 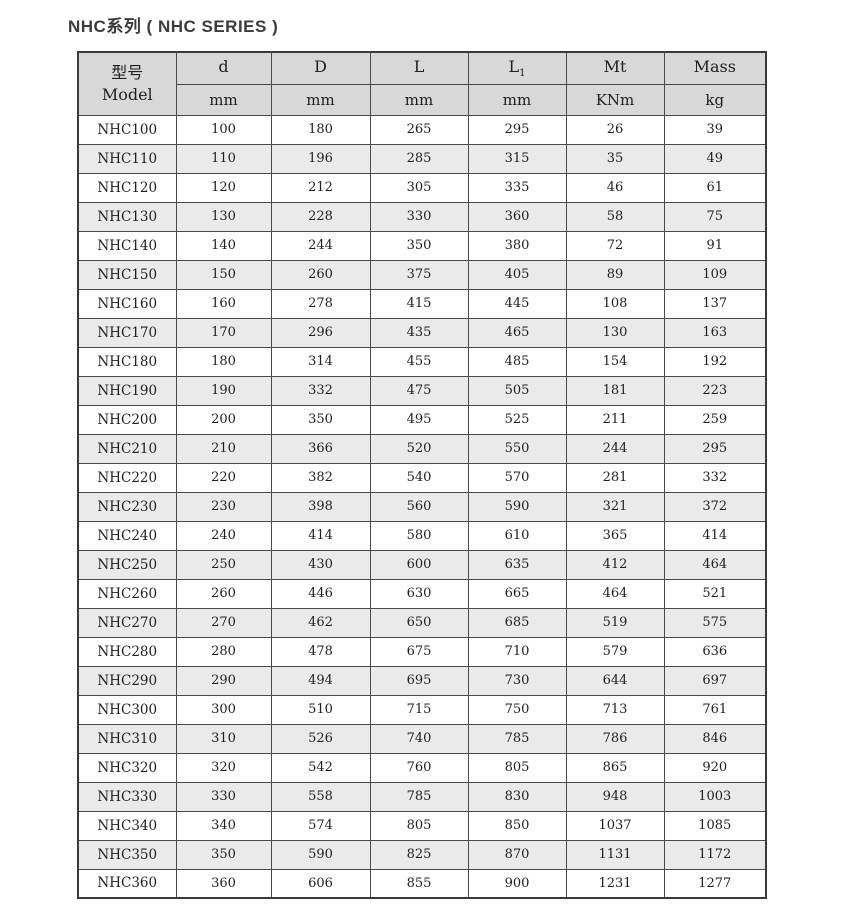 I want to click on unit-L1: mm, so click(x=517, y=99).